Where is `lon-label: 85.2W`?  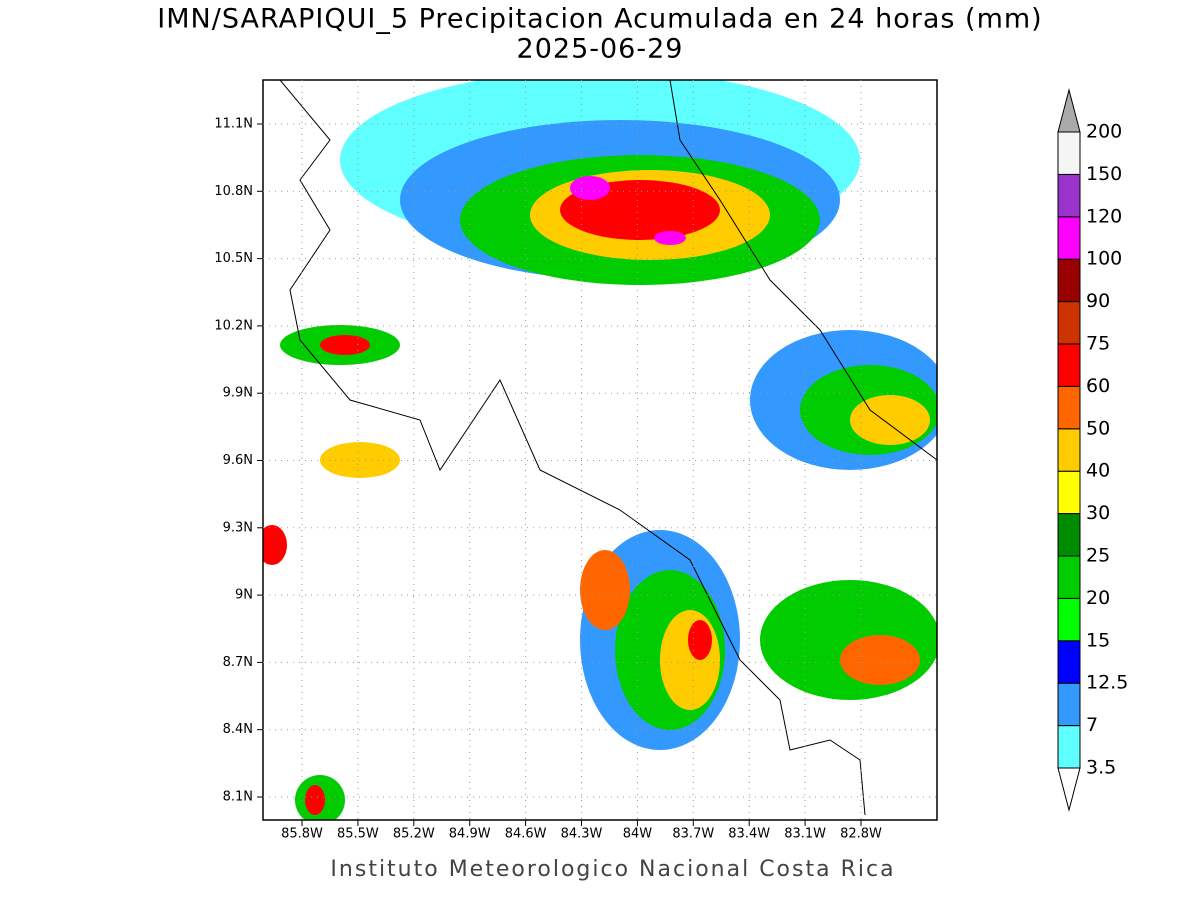
lon-label: 85.2W is located at coordinates (414, 834).